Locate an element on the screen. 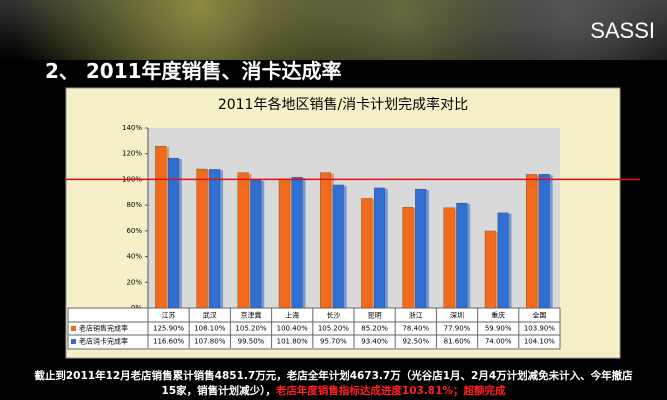  data-label: 77.90% is located at coordinates (457, 329).